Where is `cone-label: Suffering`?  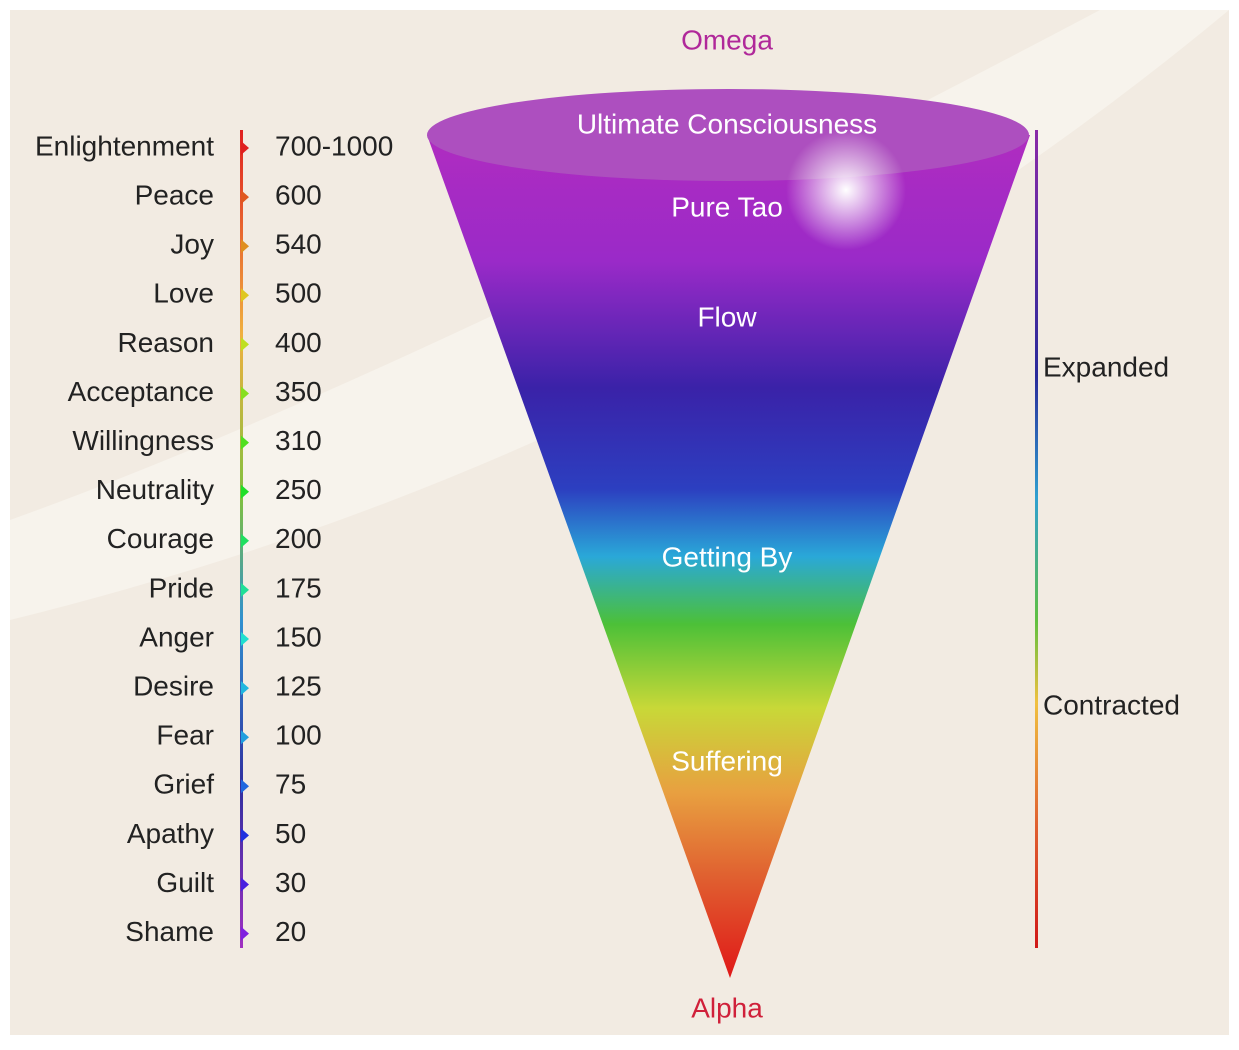
cone-label: Suffering is located at coordinates (727, 760).